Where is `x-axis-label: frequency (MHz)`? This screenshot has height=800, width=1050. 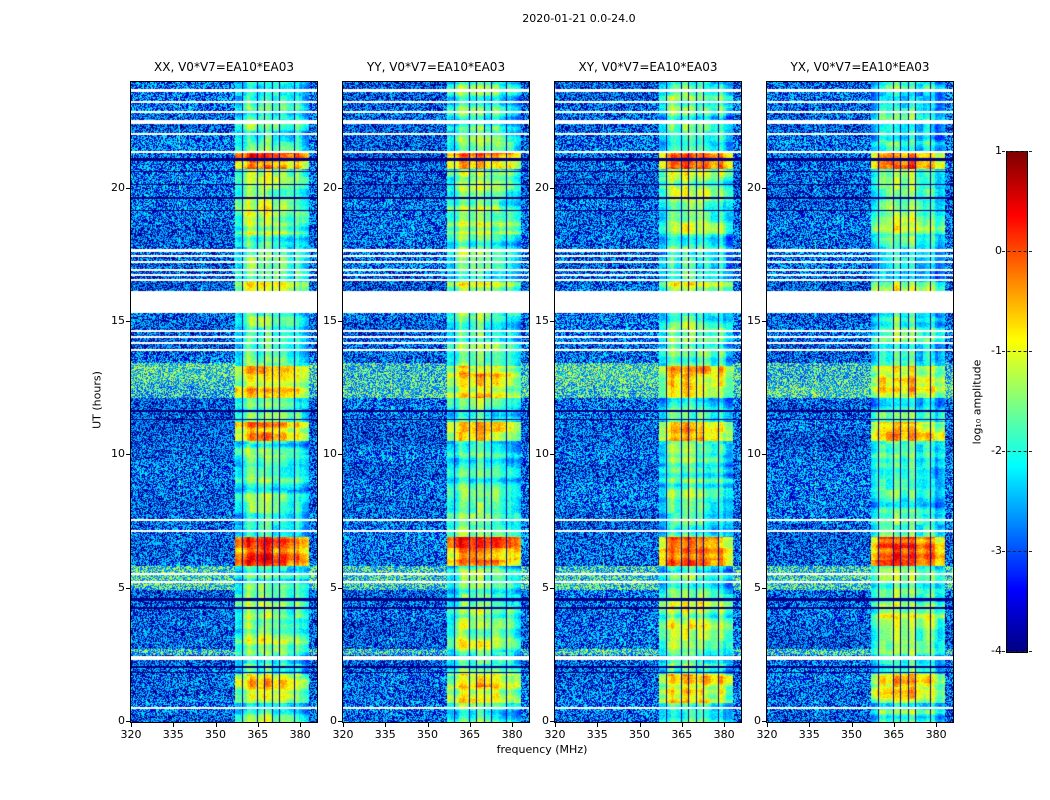
x-axis-label: frequency (MHz) is located at coordinates (542, 749).